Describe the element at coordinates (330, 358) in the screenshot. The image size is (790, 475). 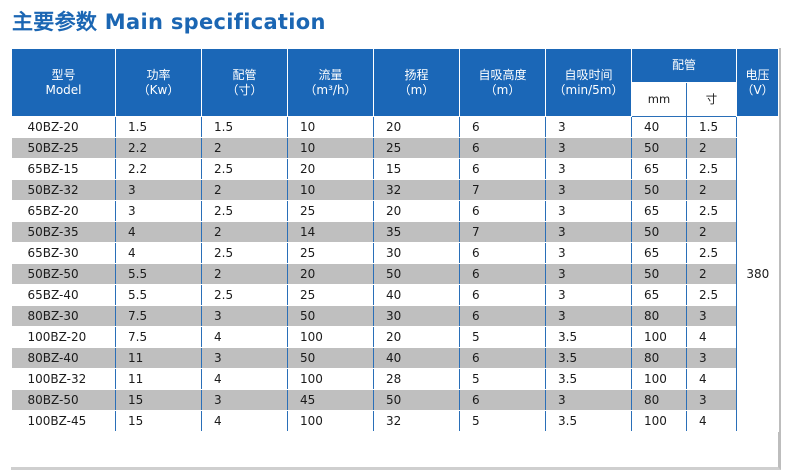
I see `cell-flow: 50` at that location.